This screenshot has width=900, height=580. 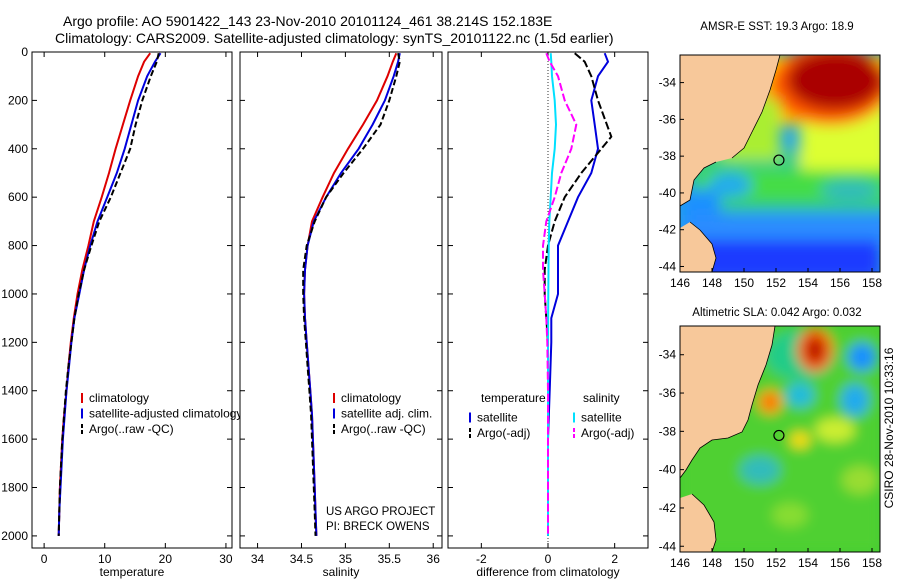 What do you see at coordinates (14, 536) in the screenshot?
I see `y-tick-label: 2000` at bounding box center [14, 536].